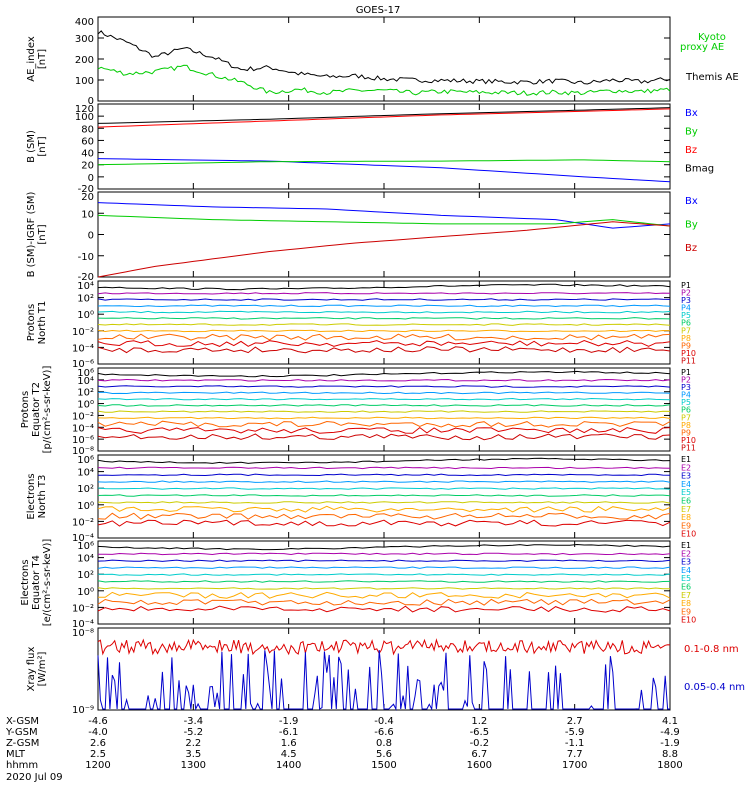 The height and width of the screenshot is (800, 750). Describe the element at coordinates (31, 146) in the screenshot. I see `y-axis-label: B (SM)` at that location.